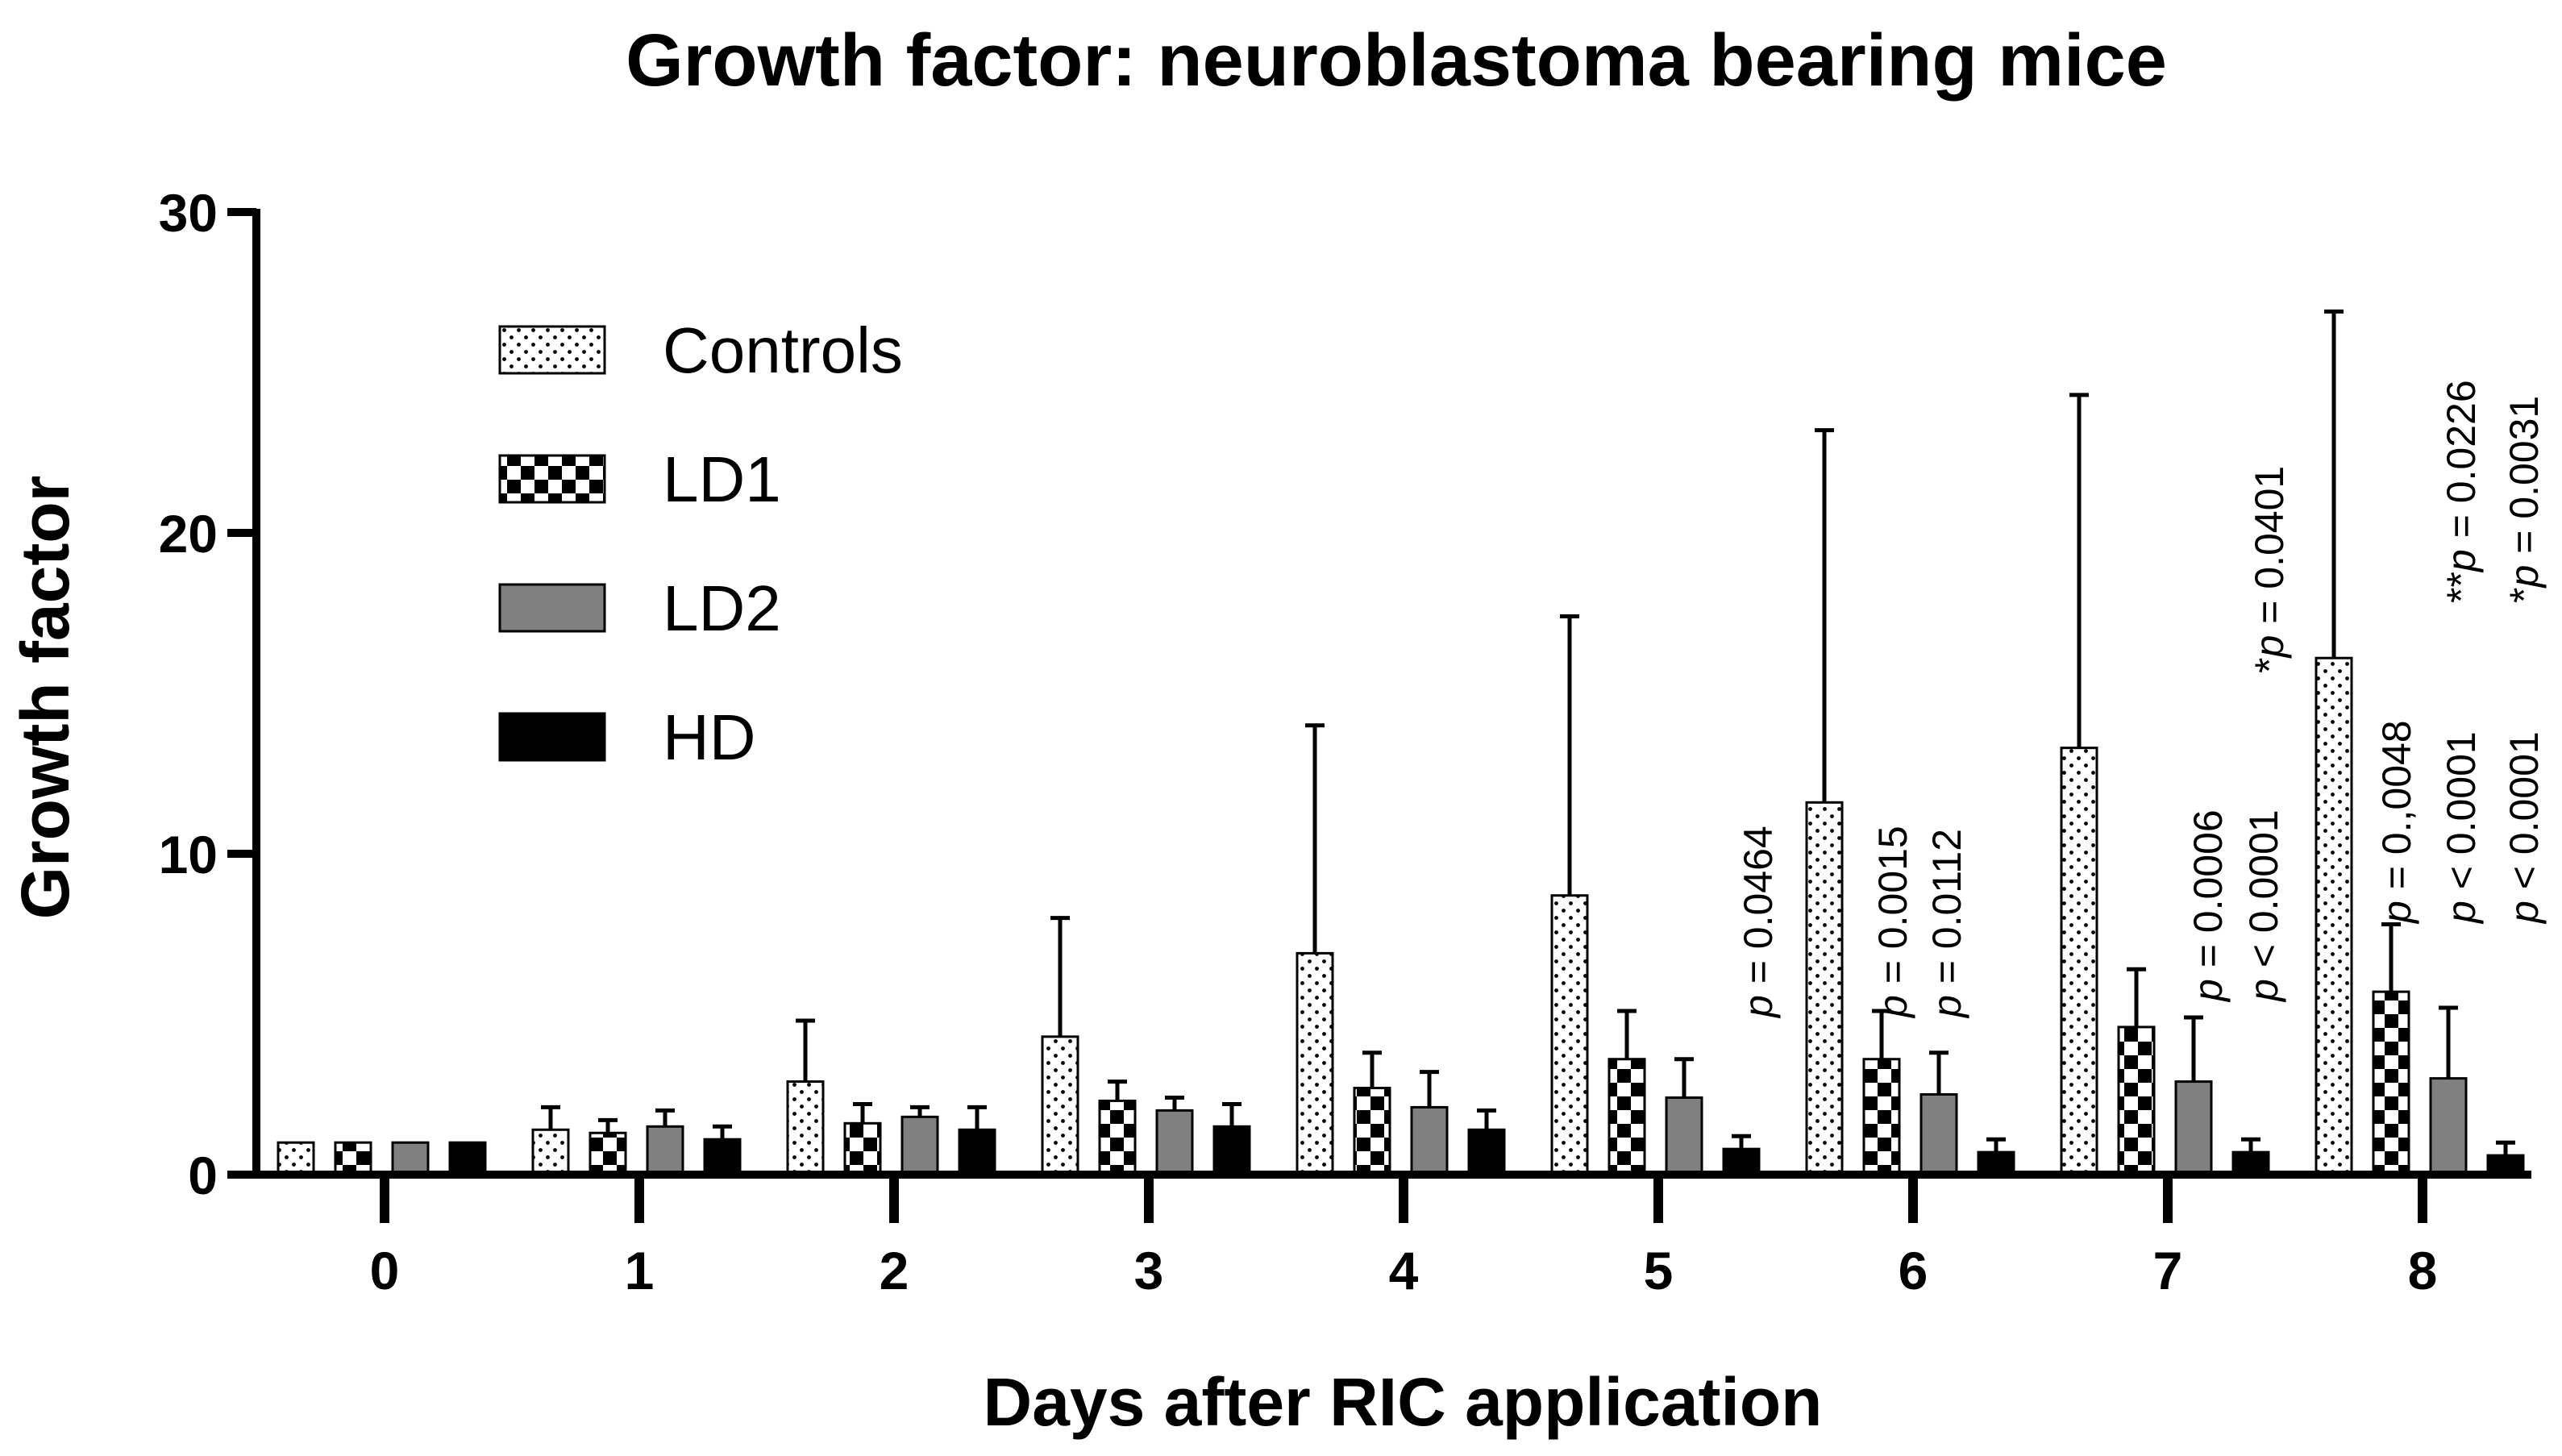 This screenshot has height=1456, width=2562. What do you see at coordinates (552, 479) in the screenshot?
I see `legend-swatch-ld1` at bounding box center [552, 479].